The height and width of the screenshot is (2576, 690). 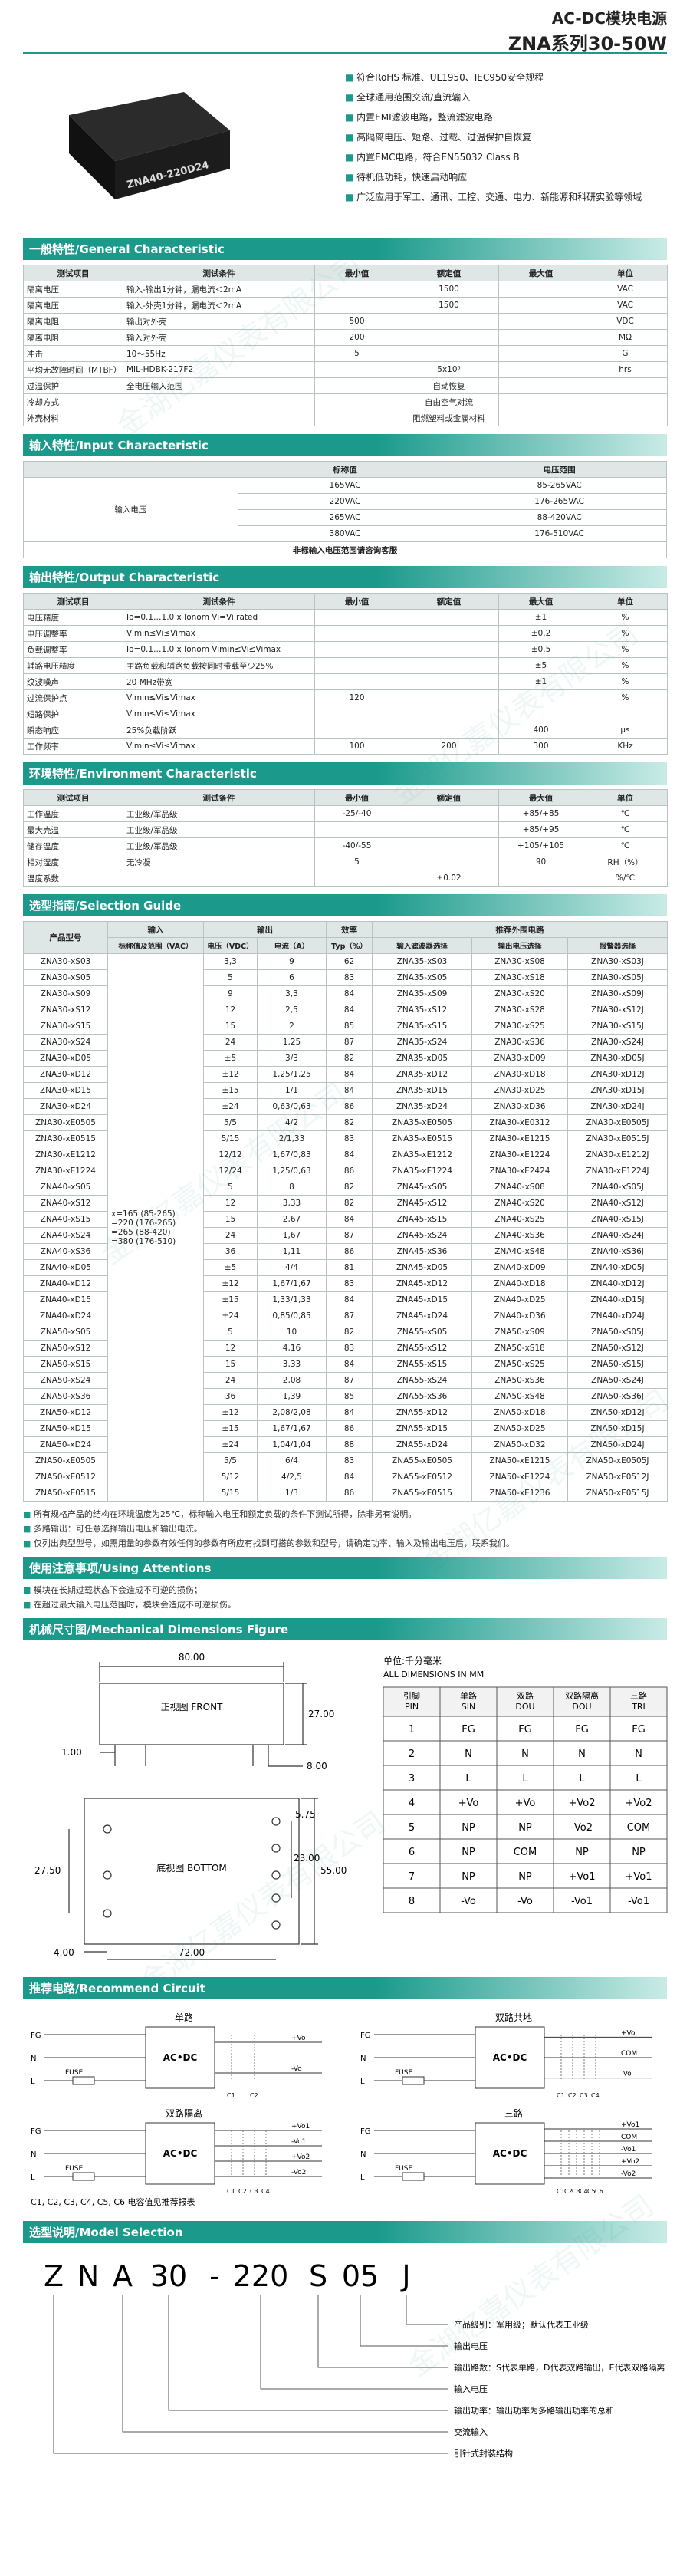 I want to click on cell: ZNA30-xS15, so click(x=66, y=1026).